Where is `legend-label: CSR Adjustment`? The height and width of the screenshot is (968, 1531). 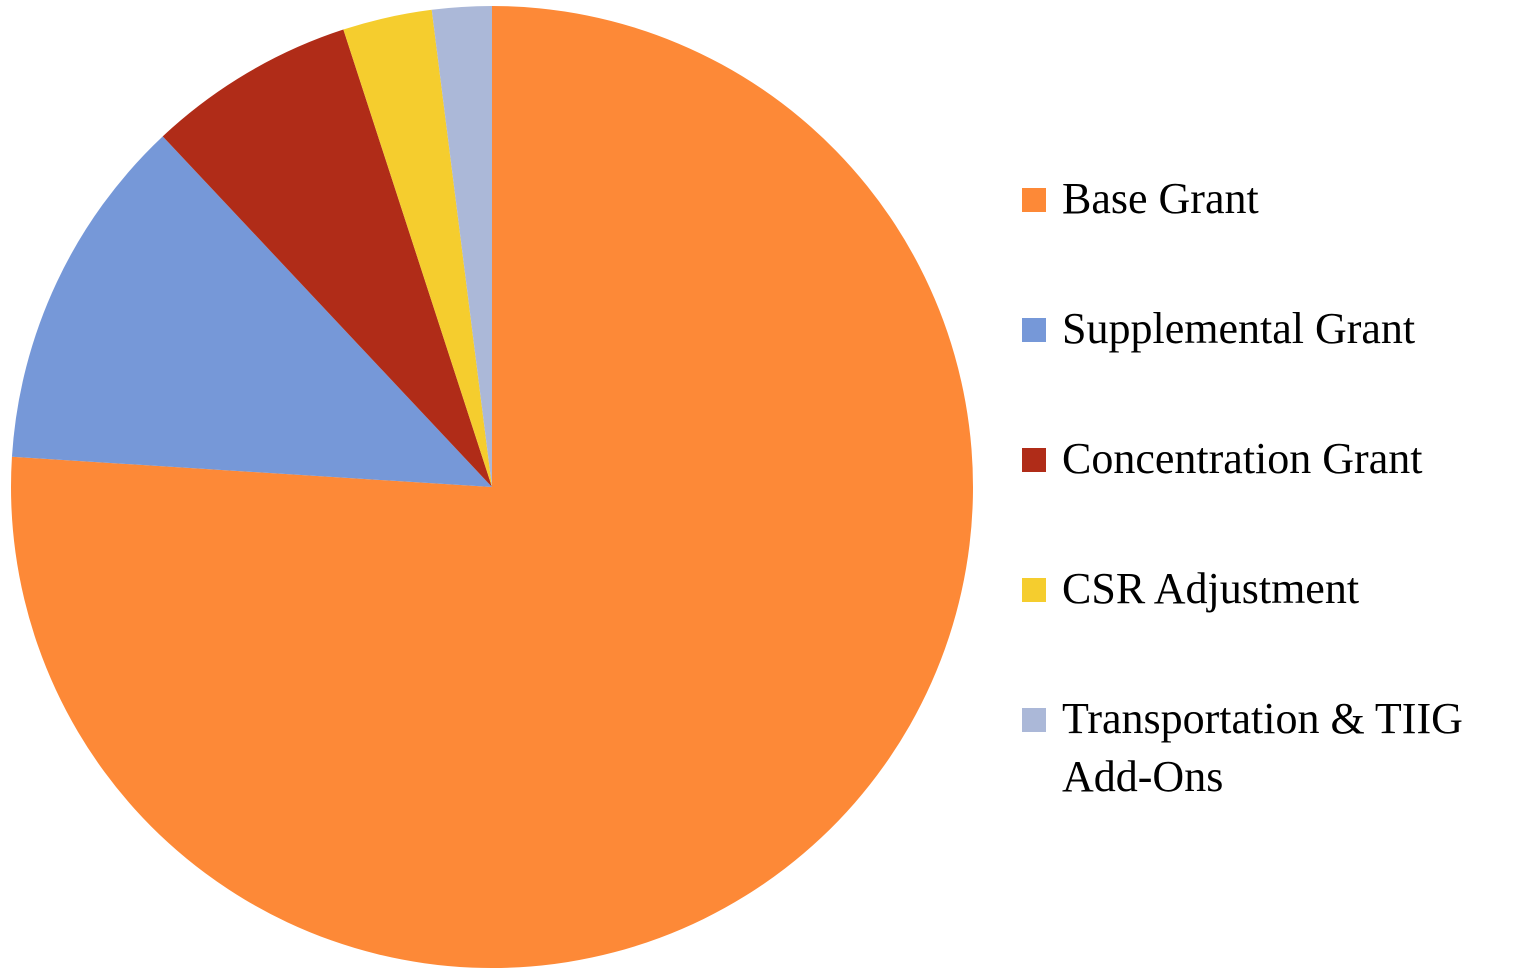
legend-label: CSR Adjustment is located at coordinates (1211, 588).